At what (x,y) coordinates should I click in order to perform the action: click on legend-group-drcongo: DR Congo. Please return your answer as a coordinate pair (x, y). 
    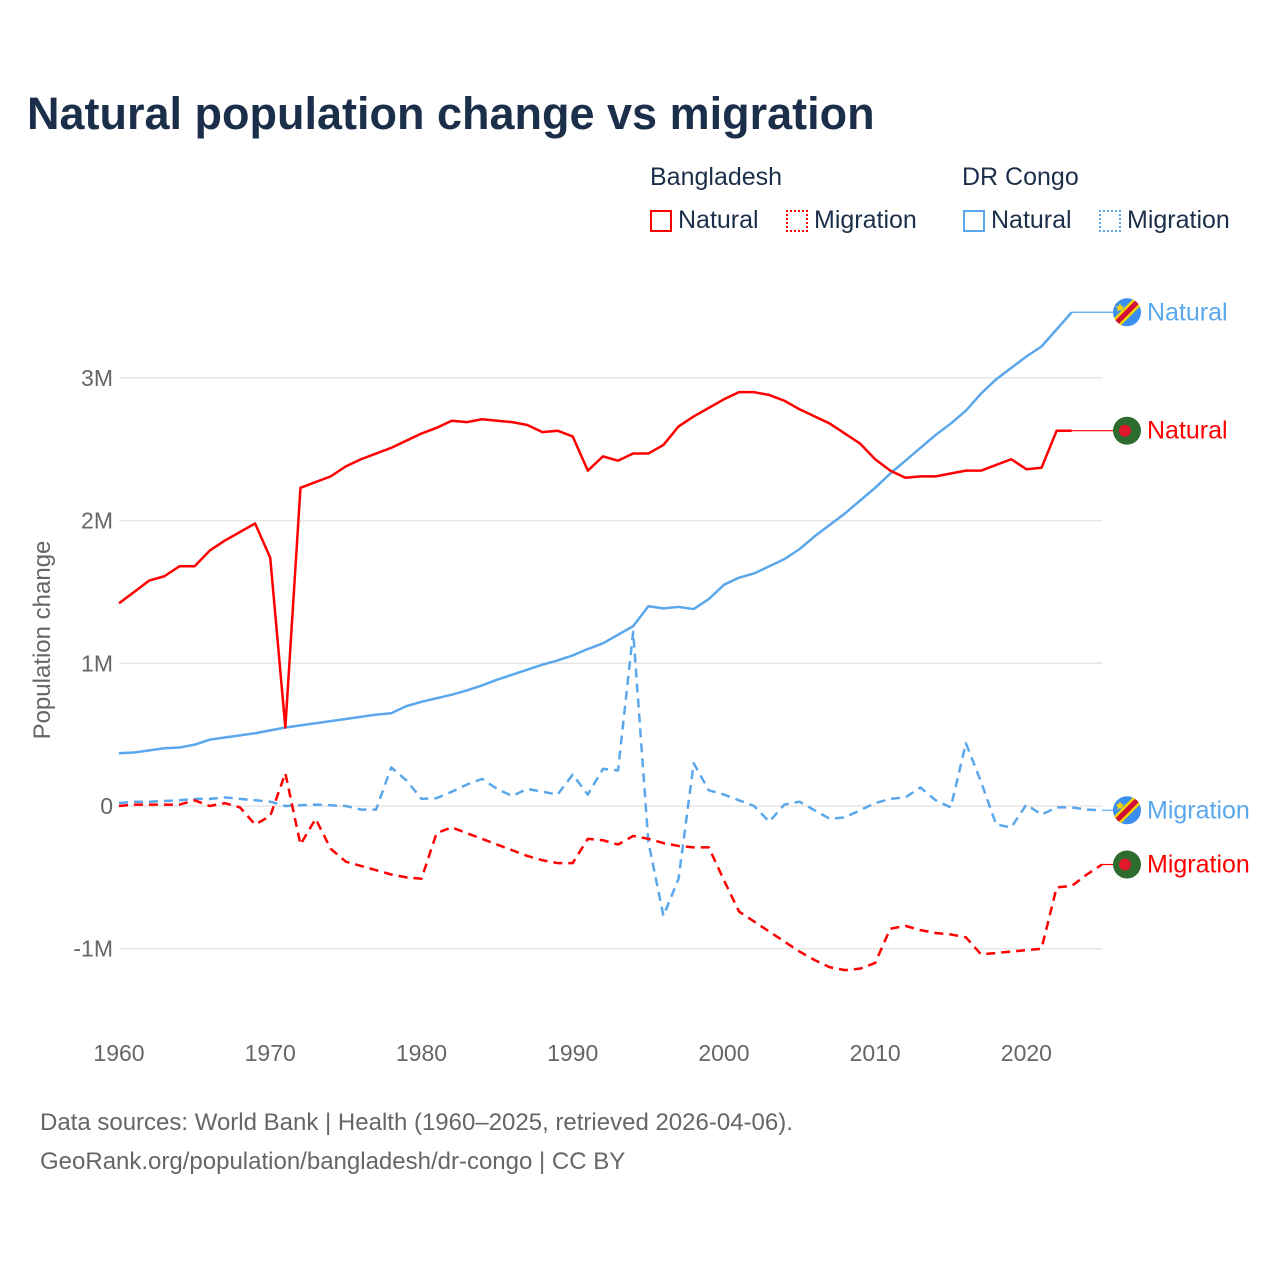
    Looking at the image, I should click on (1020, 177).